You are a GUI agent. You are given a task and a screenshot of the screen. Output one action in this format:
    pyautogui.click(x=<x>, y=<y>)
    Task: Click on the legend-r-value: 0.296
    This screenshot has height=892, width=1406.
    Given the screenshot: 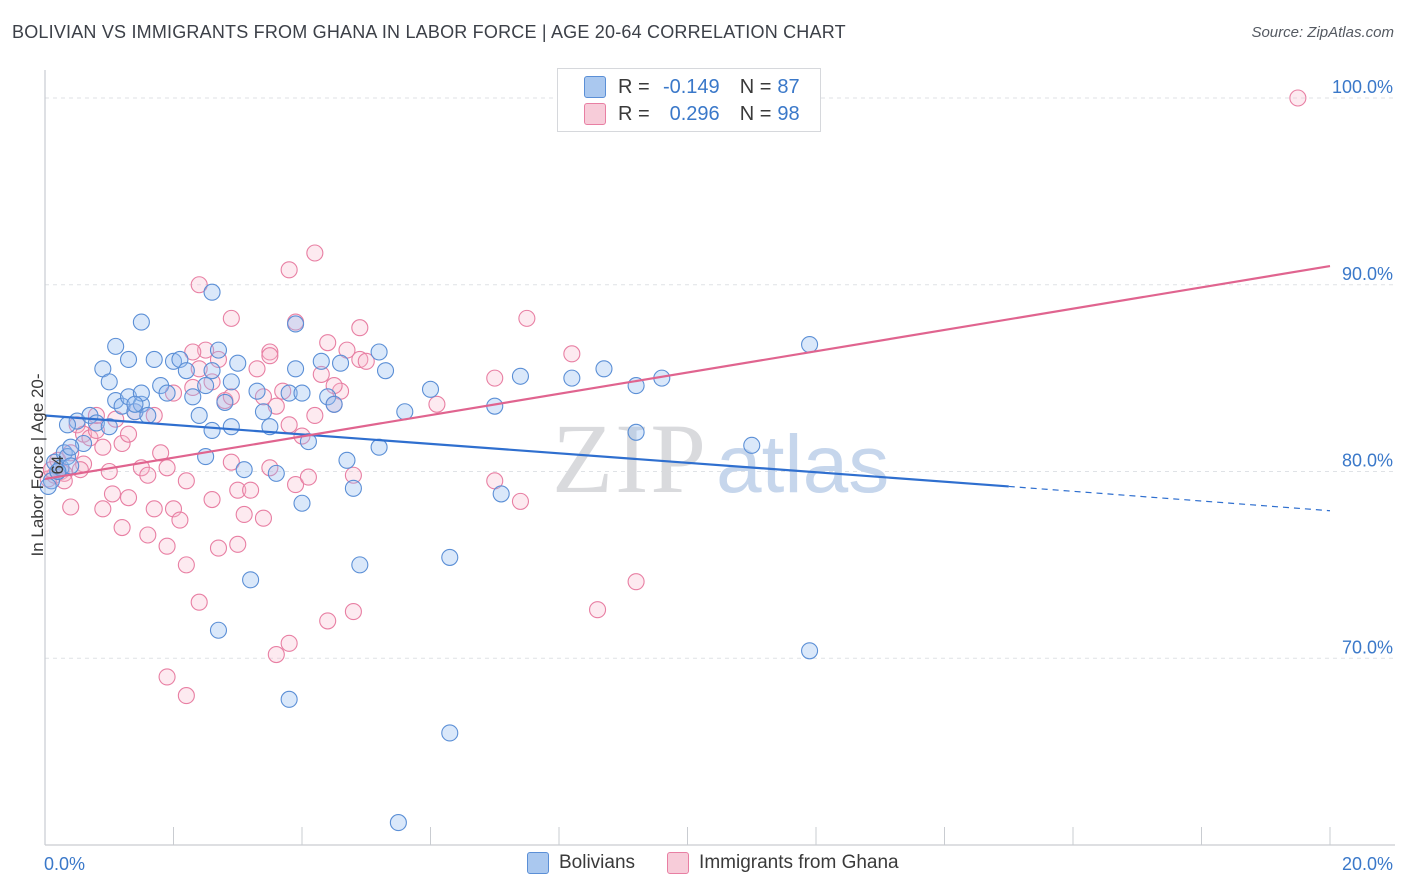 What is the action you would take?
    pyautogui.click(x=694, y=113)
    